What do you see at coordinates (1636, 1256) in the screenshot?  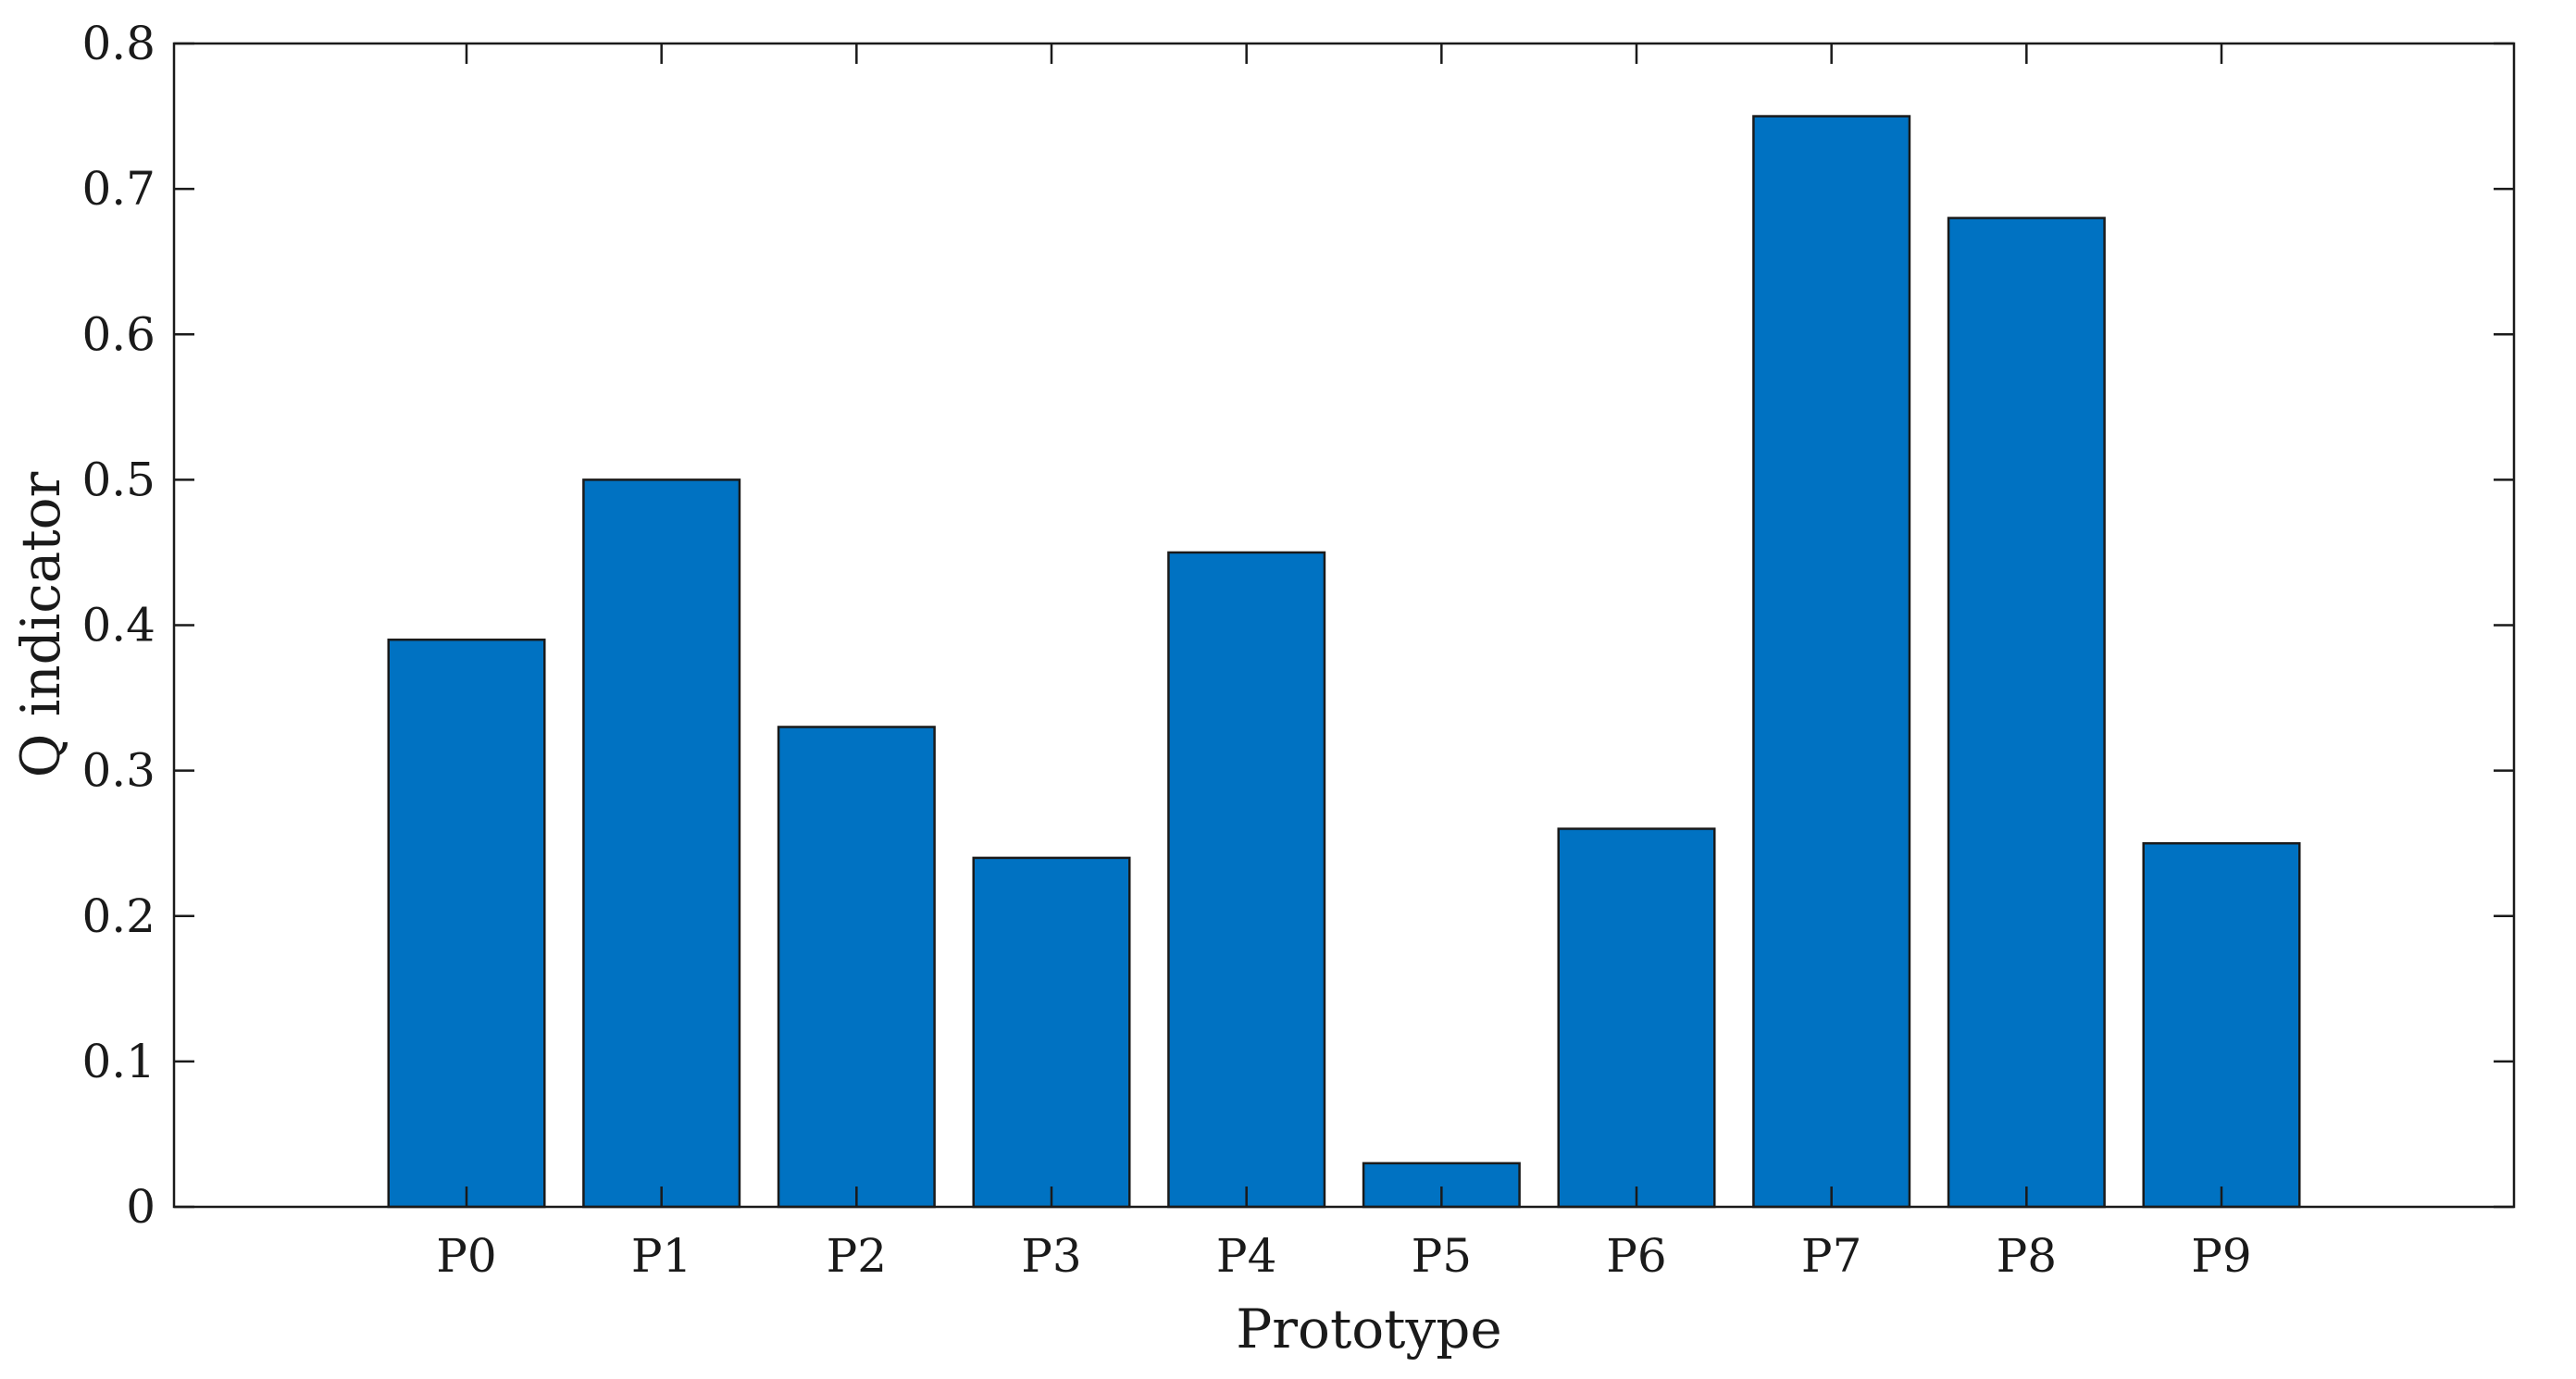 I see `x-tick-label-p6: P6` at bounding box center [1636, 1256].